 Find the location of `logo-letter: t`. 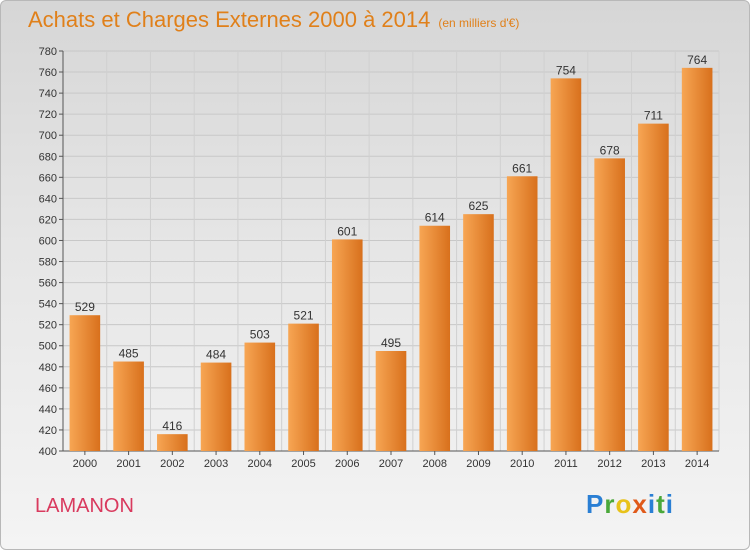

logo-letter: t is located at coordinates (661, 504).